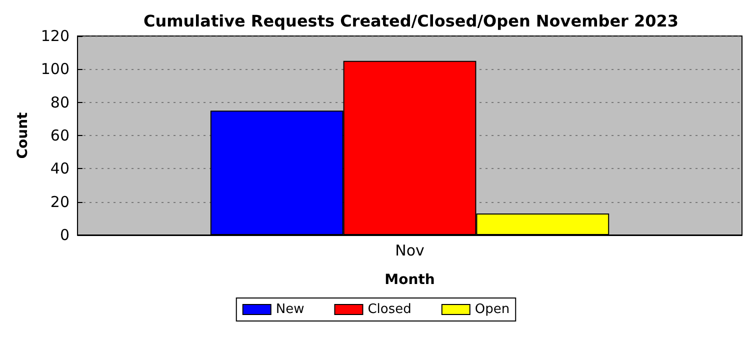  I want to click on y-tick-label: 20, so click(60, 201).